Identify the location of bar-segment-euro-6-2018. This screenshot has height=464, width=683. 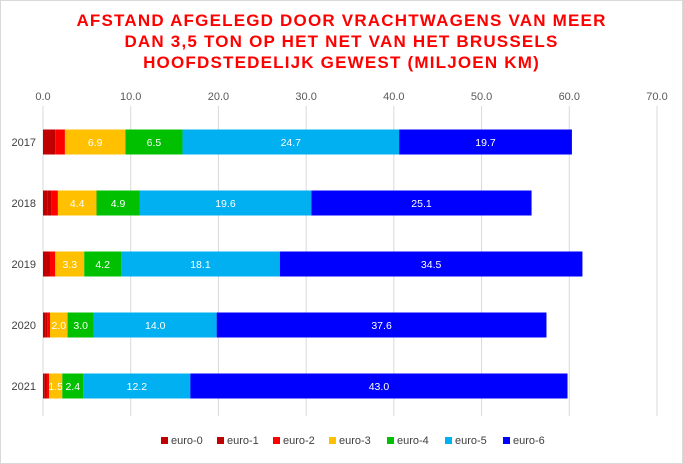
(421, 203).